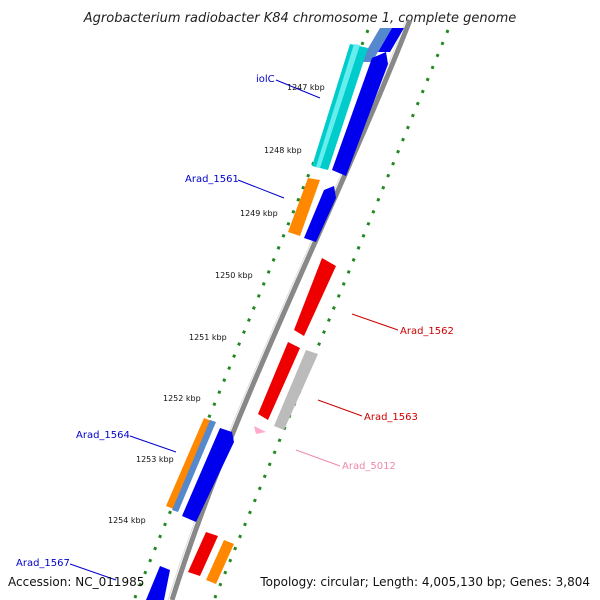  What do you see at coordinates (369, 466) in the screenshot?
I see `gene-label-arad-5012: Arad_5012` at bounding box center [369, 466].